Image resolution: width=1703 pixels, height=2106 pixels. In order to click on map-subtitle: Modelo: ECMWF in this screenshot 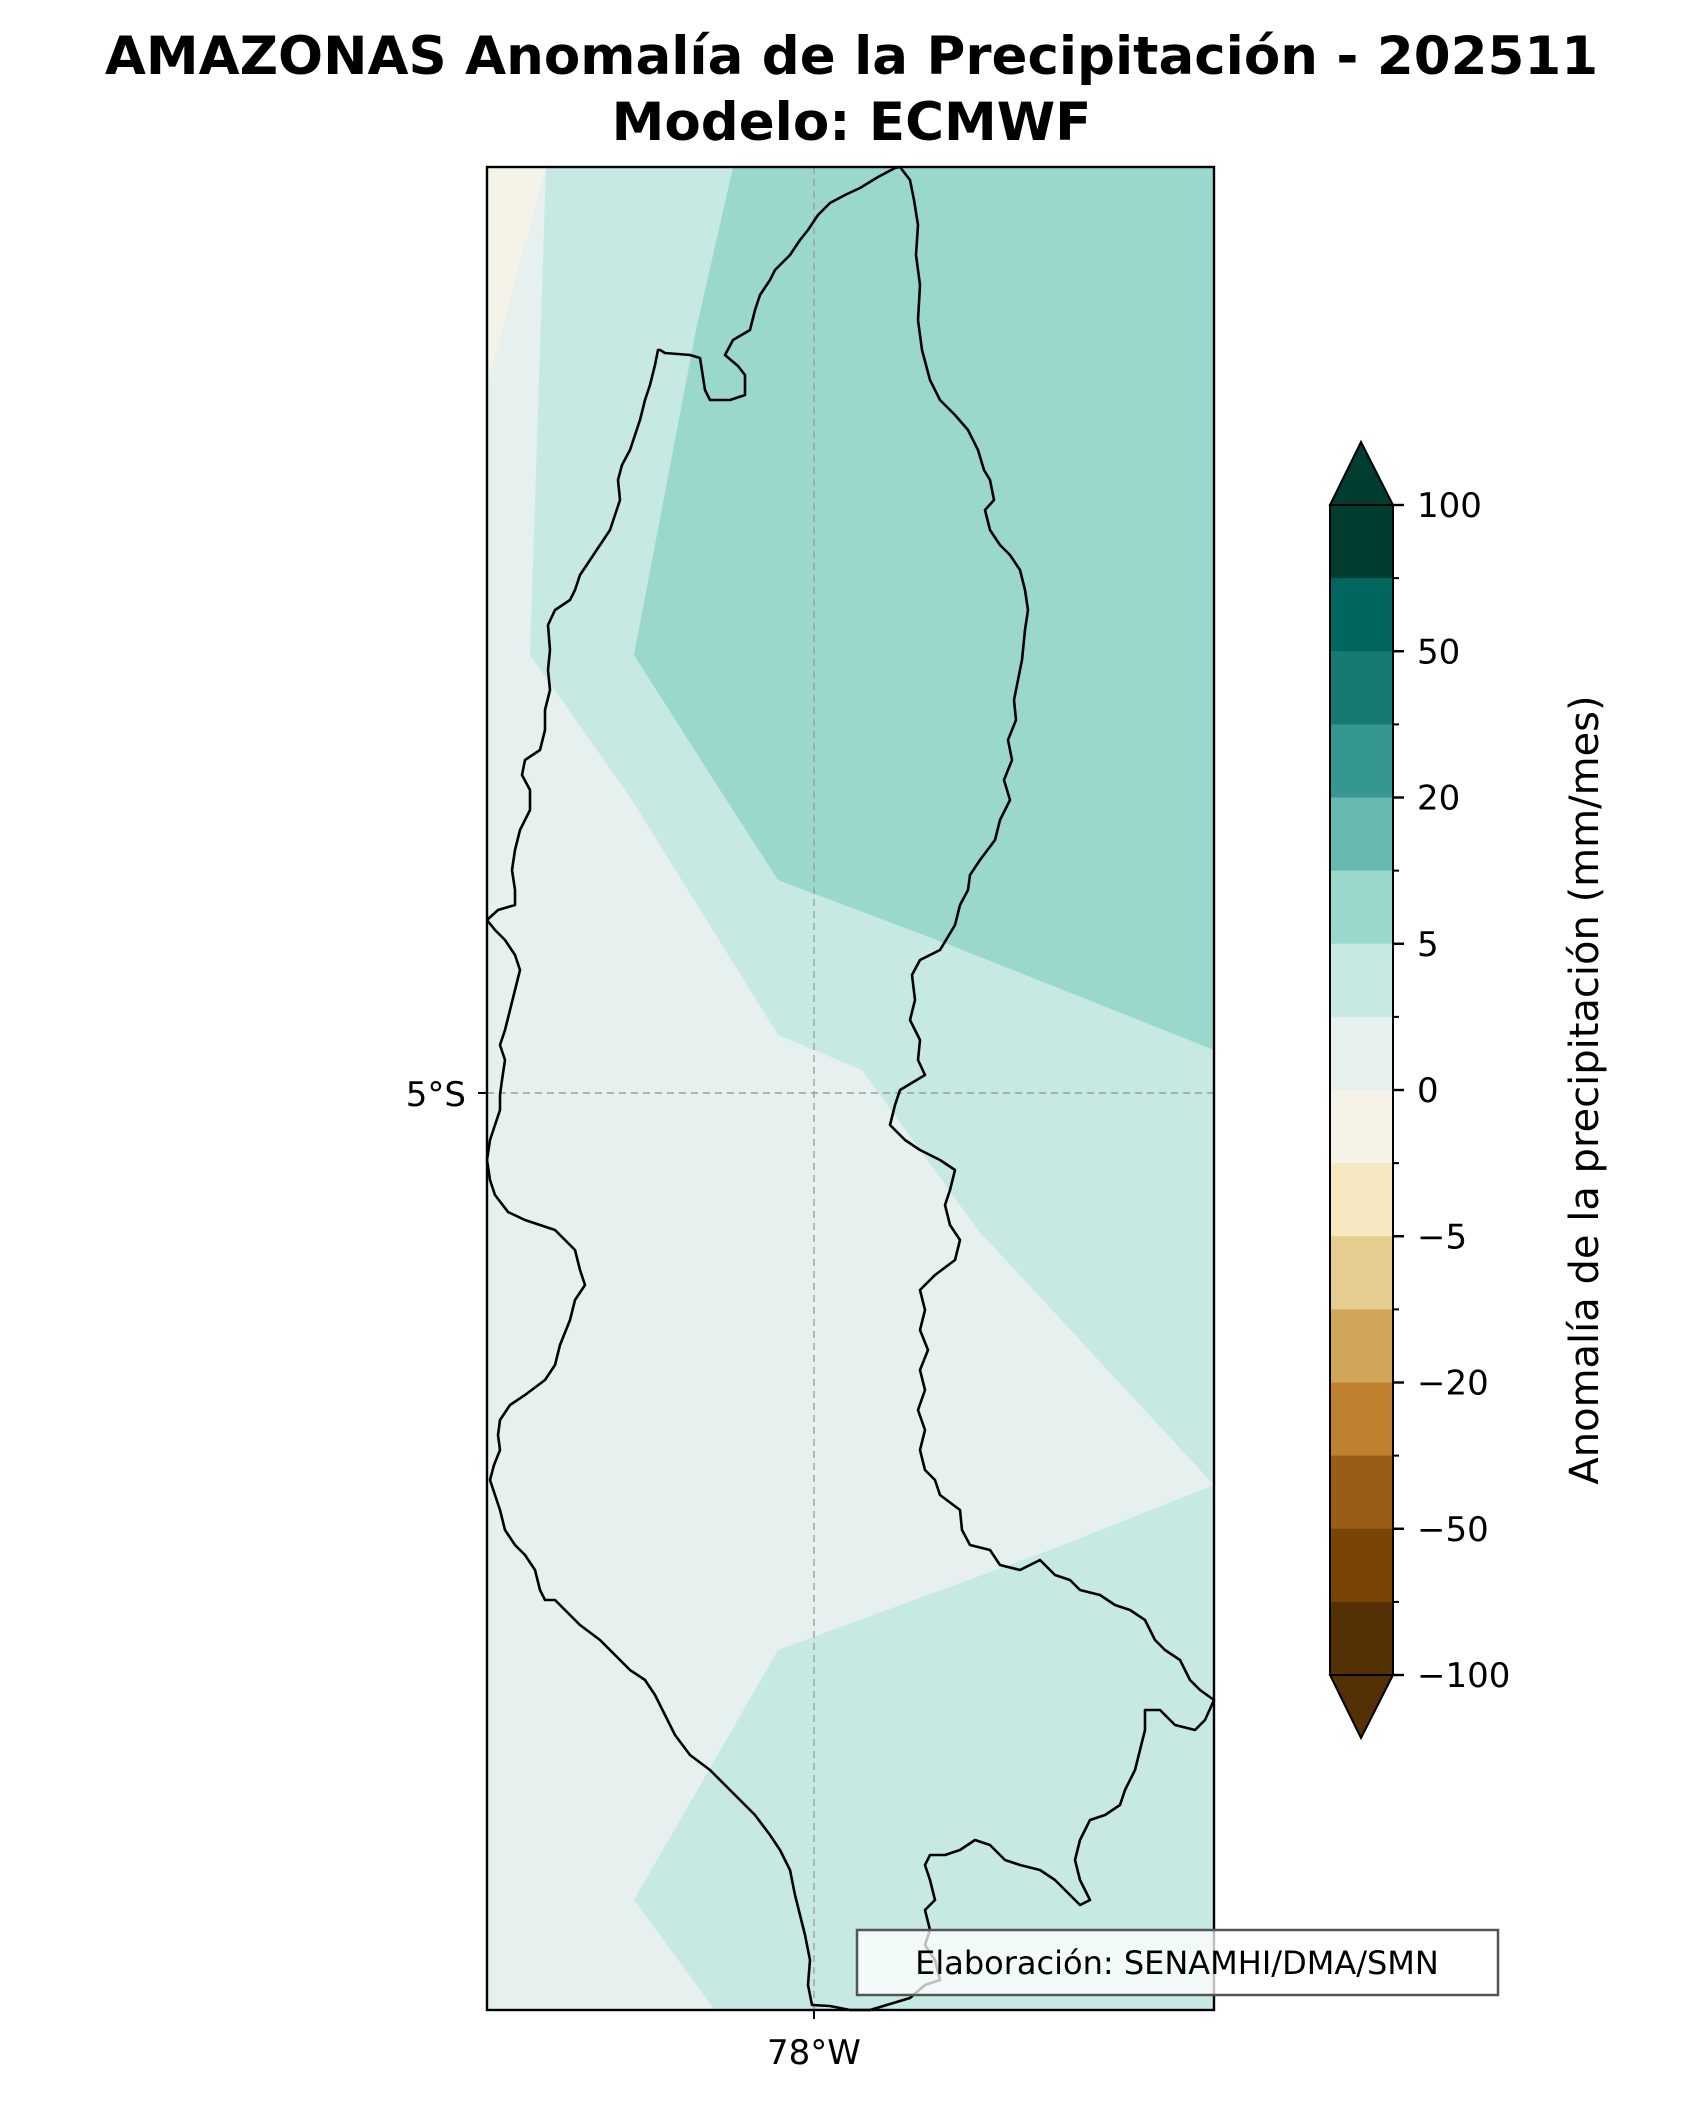, I will do `click(851, 122)`.